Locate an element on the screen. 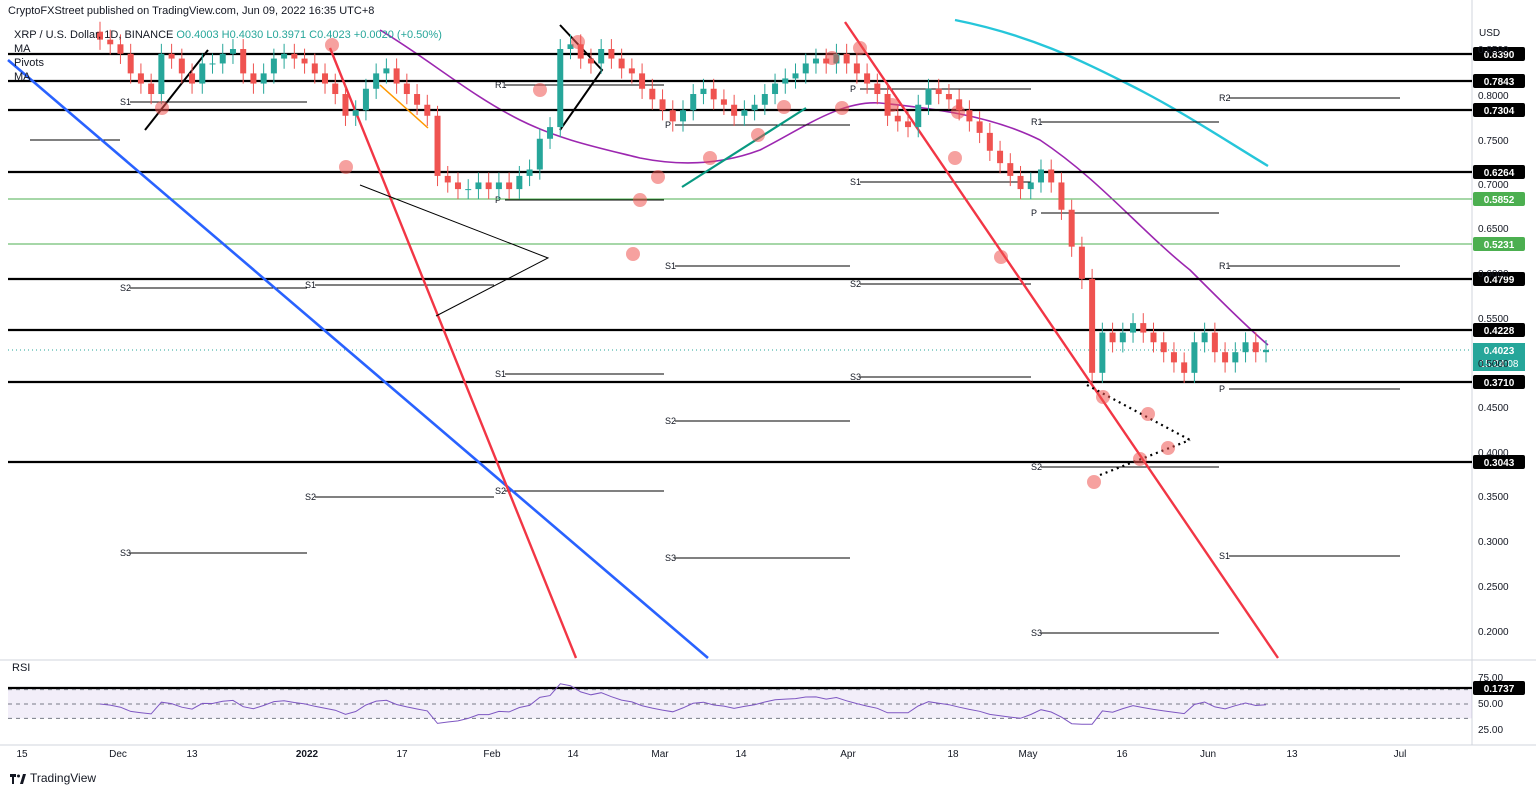  indicator-ma-fast: MA is located at coordinates (22, 49).